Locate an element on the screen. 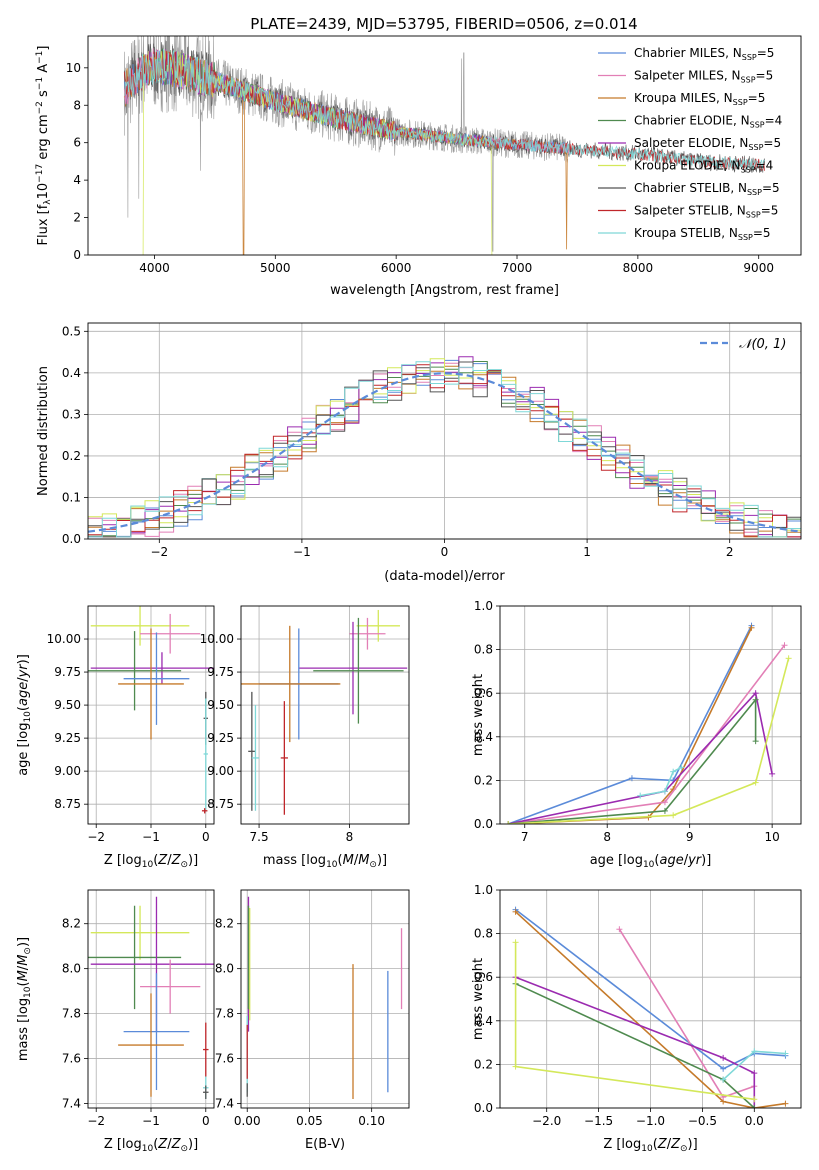 This screenshot has width=819, height=1170. legend-label: Chabrier ELODIE, NSSP=4 is located at coordinates (708, 122).